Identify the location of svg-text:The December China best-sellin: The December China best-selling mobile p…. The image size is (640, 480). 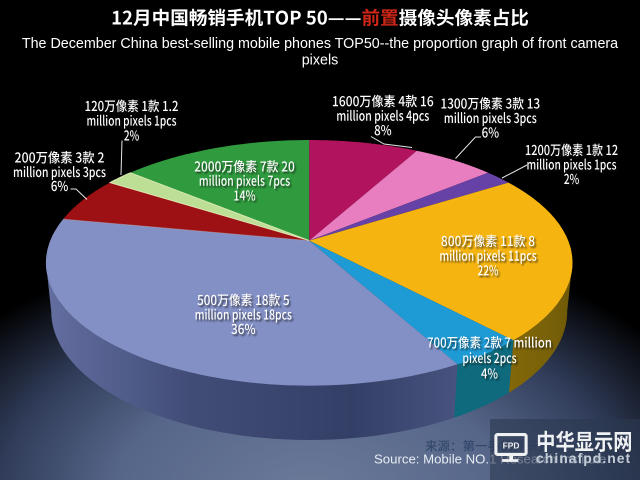
(320, 44).